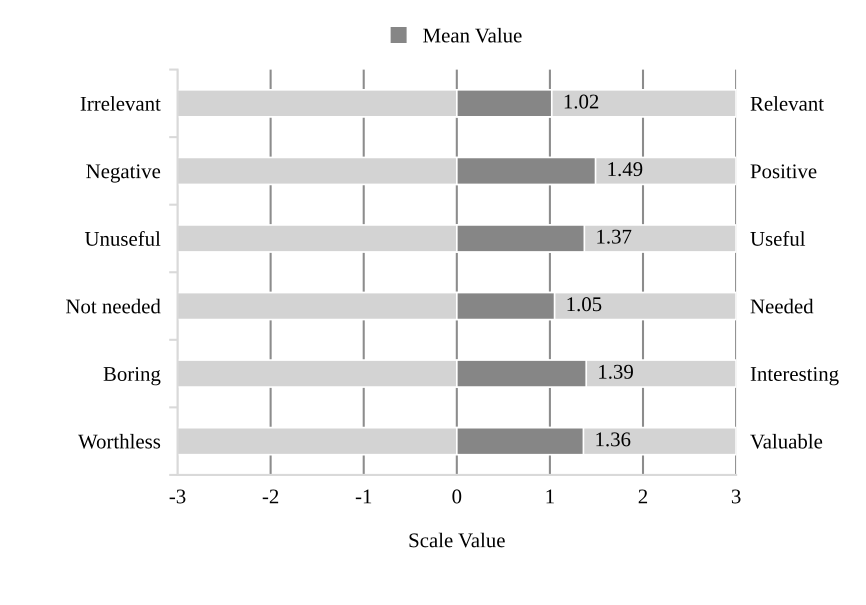 The width and height of the screenshot is (866, 605). I want to click on y2-tick-label: Useful, so click(778, 238).